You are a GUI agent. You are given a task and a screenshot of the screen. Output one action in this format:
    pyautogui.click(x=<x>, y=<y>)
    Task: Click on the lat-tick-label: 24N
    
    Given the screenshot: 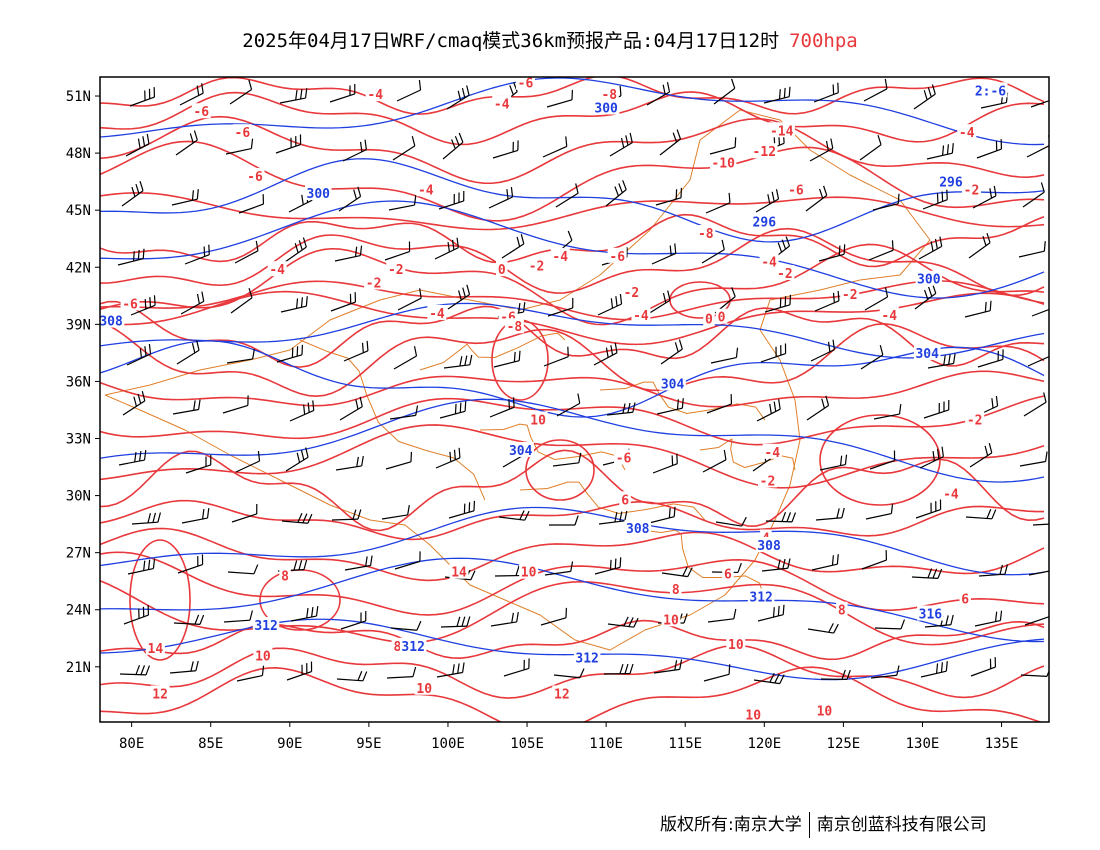 What is the action you would take?
    pyautogui.click(x=78, y=611)
    